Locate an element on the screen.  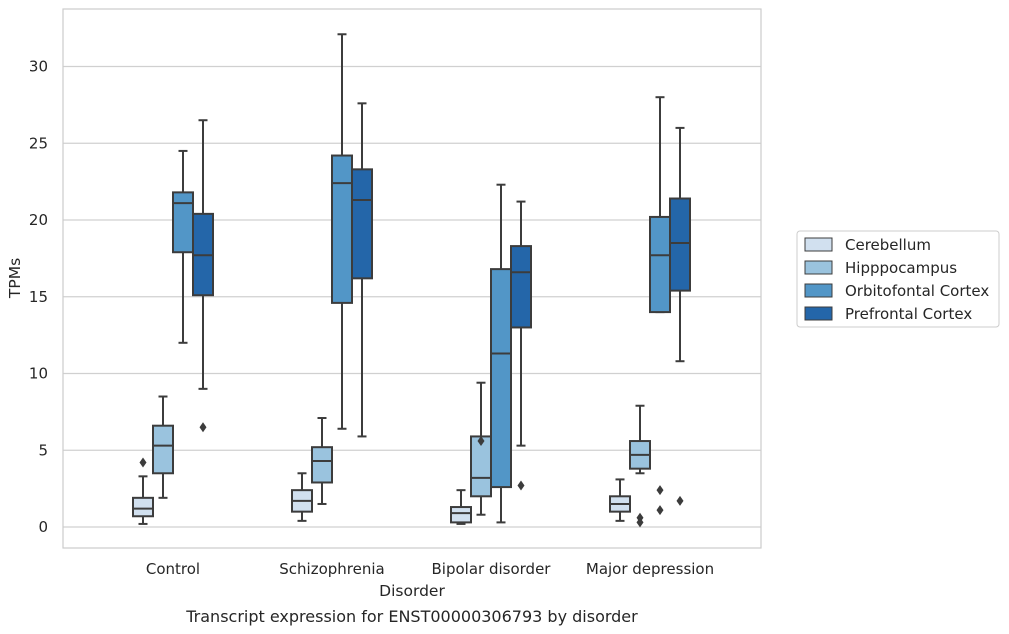
legend-label: Hipppocampus is located at coordinates (901, 268).